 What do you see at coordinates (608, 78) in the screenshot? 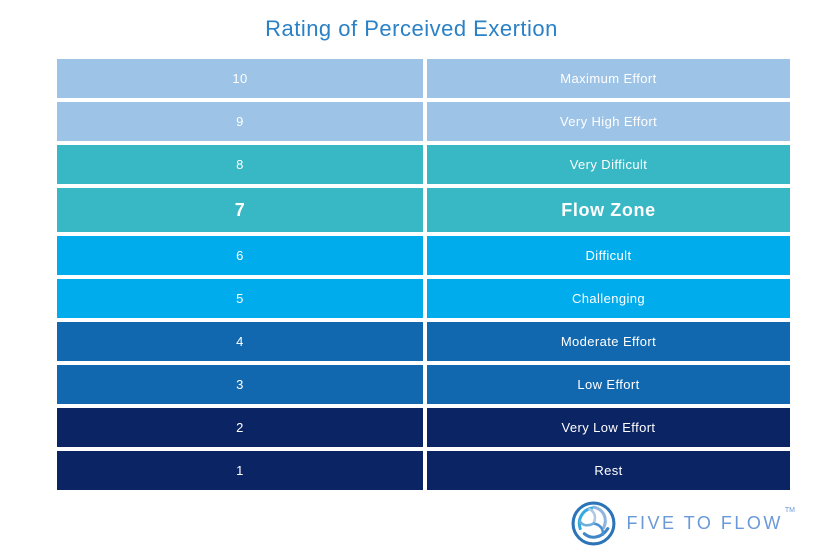
I see `label-cell: Maximum Effort` at bounding box center [608, 78].